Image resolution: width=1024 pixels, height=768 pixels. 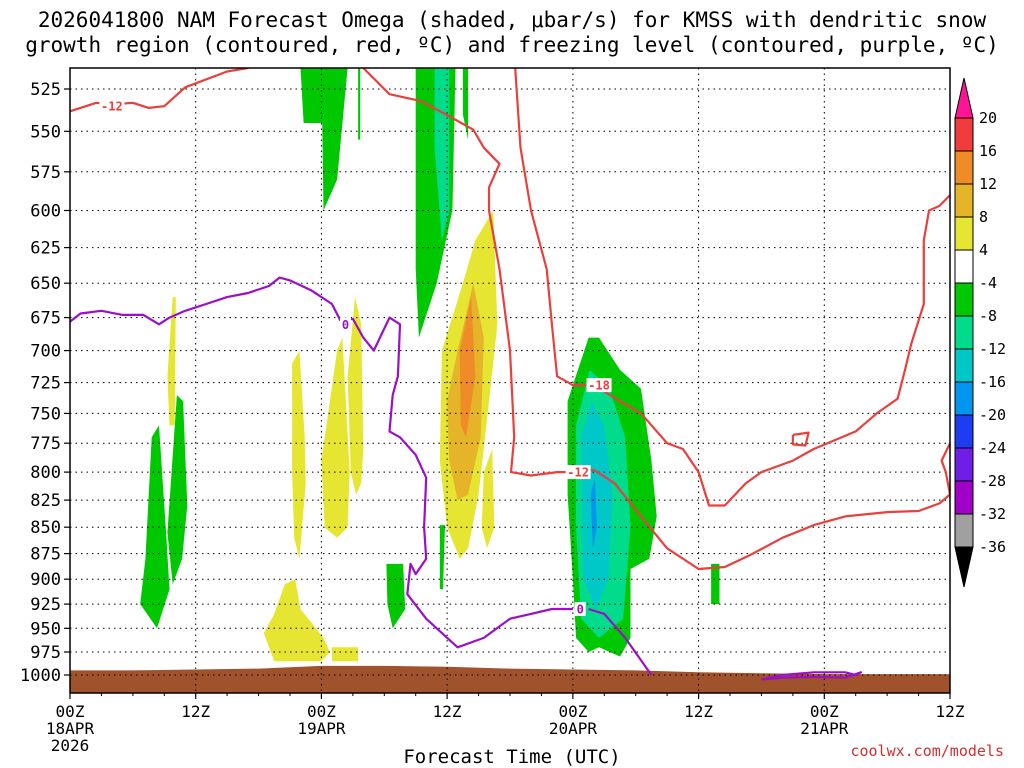 I want to click on colorbar-label: -12, so click(x=992, y=349).